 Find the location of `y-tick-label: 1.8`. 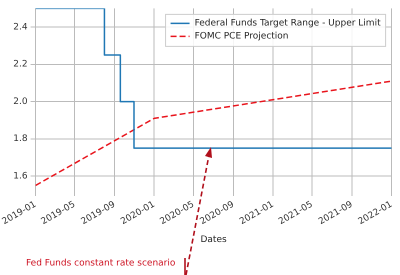

y-tick-label: 1.8 is located at coordinates (20, 139).